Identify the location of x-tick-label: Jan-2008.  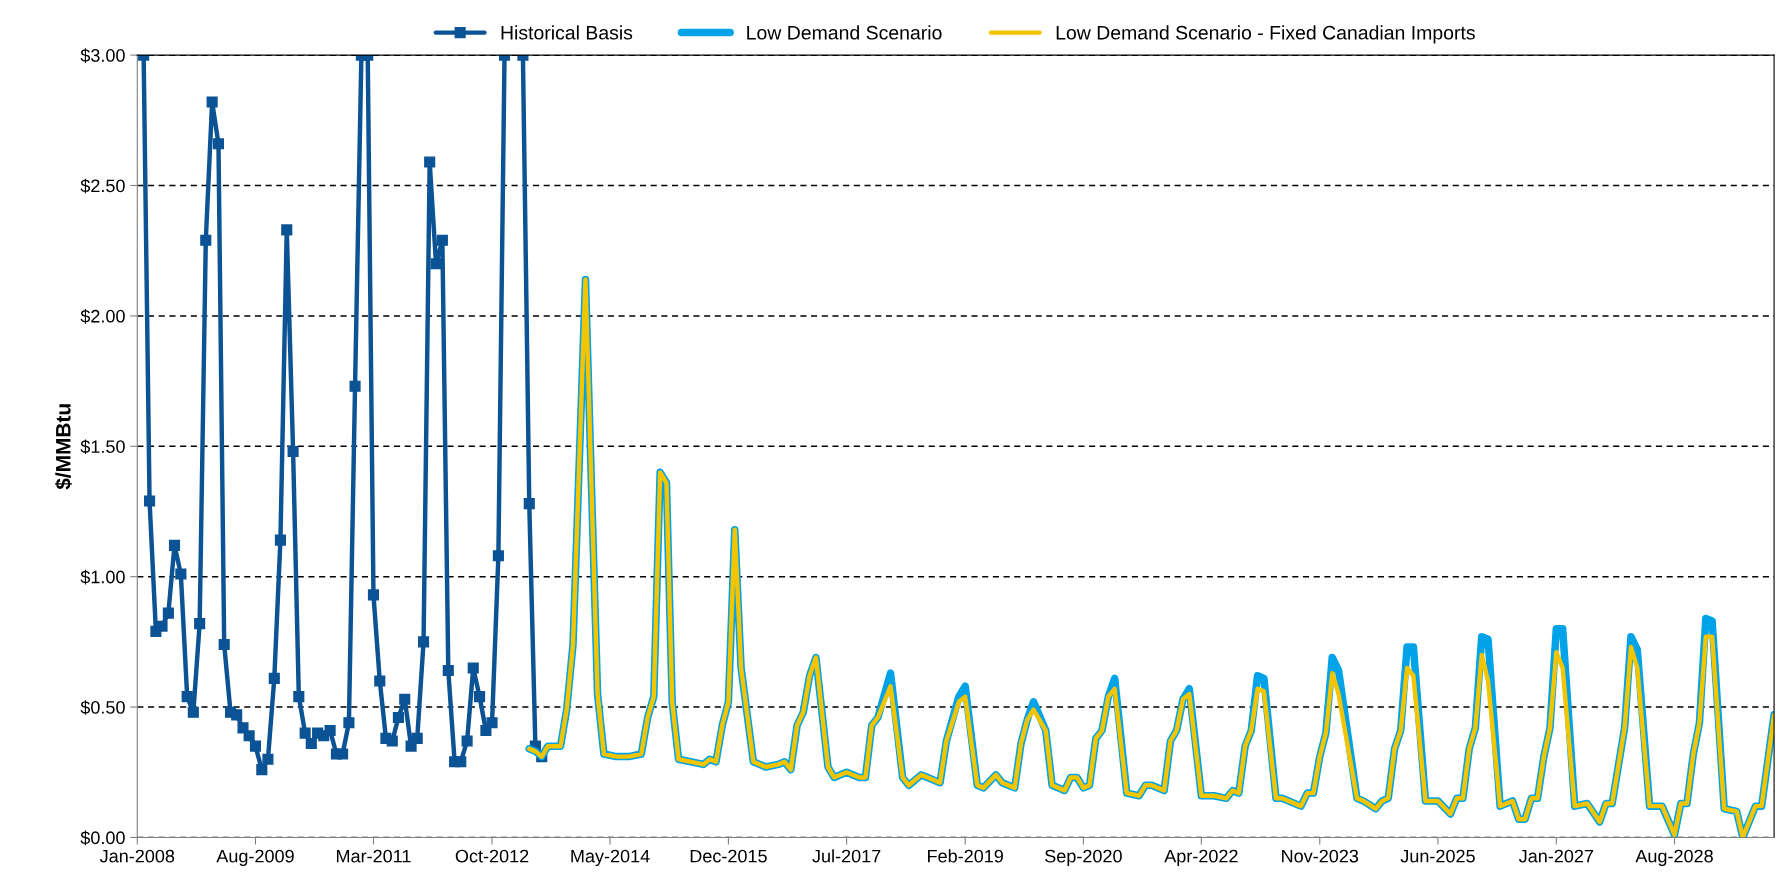
(137, 856).